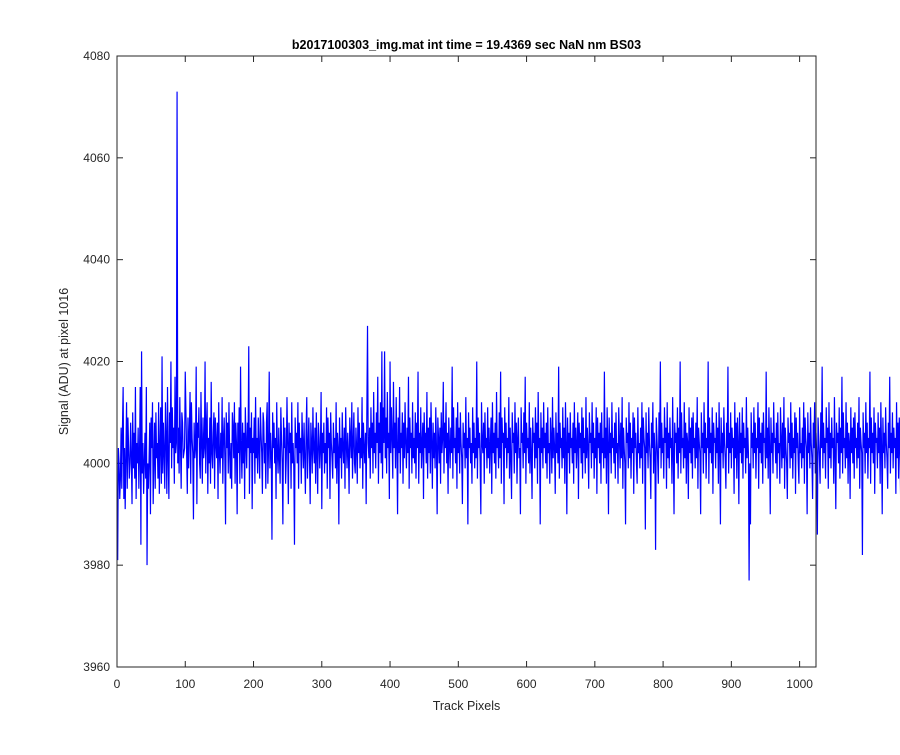 This screenshot has height=755, width=900. I want to click on x-tick-label: 1000, so click(799, 684).